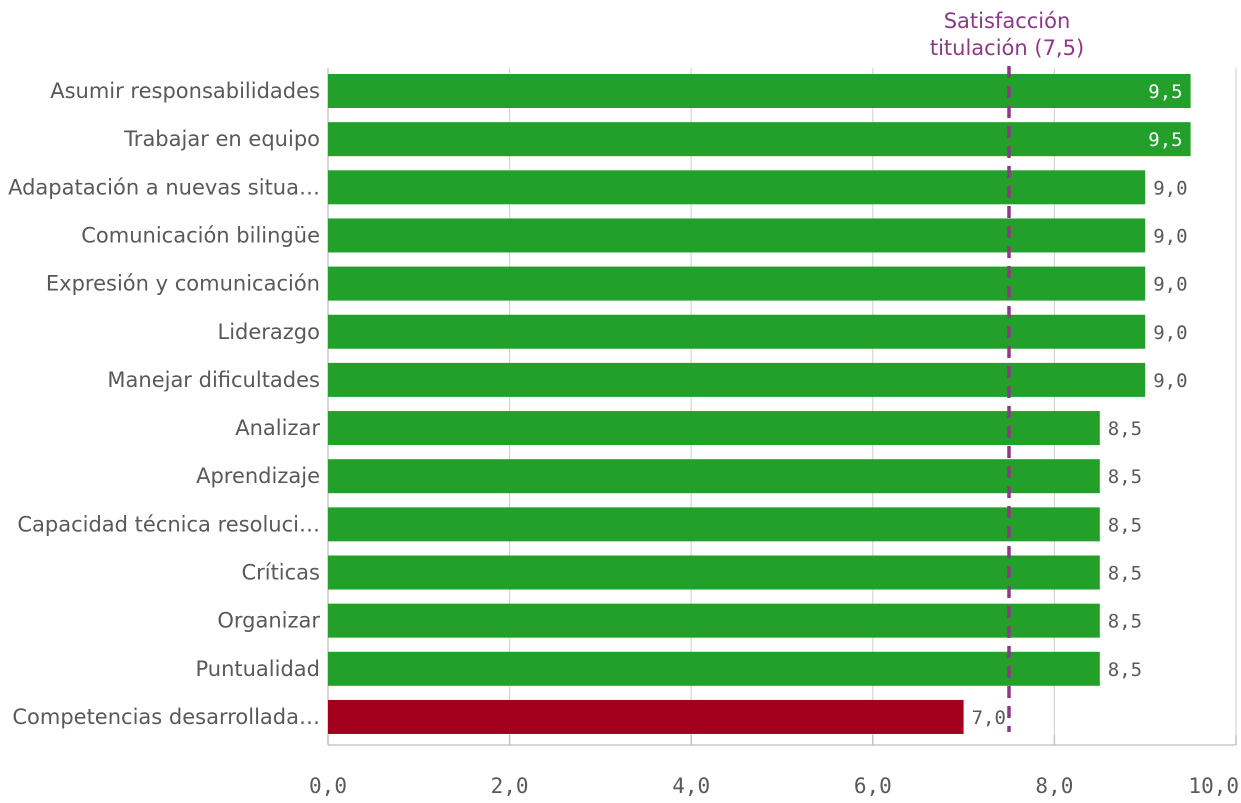 The image size is (1241, 803). I want to click on category-label: Trabajar en equipo, so click(221, 139).